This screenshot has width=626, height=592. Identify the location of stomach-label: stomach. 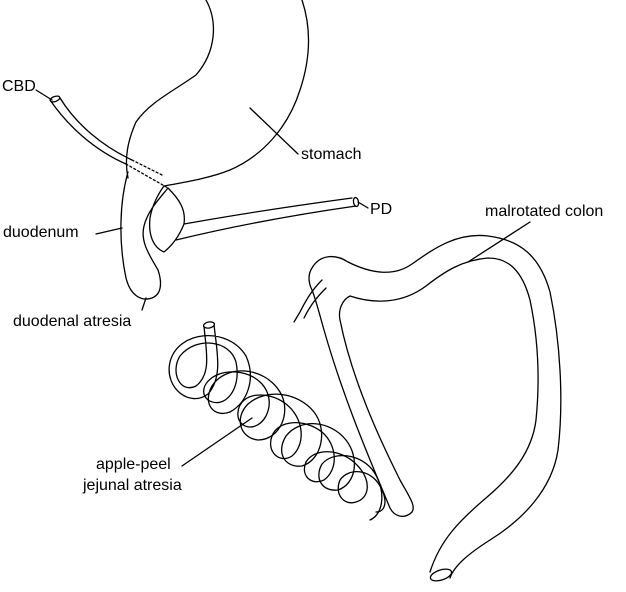
(331, 154).